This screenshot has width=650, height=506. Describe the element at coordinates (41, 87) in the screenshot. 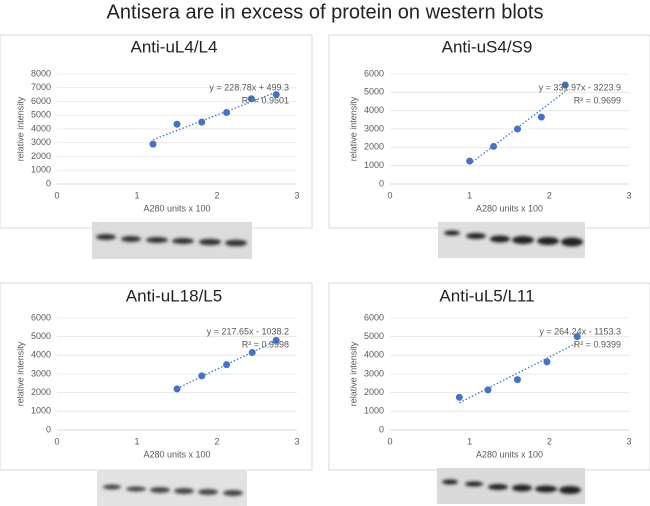

I see `y-tick-label: 7000` at that location.